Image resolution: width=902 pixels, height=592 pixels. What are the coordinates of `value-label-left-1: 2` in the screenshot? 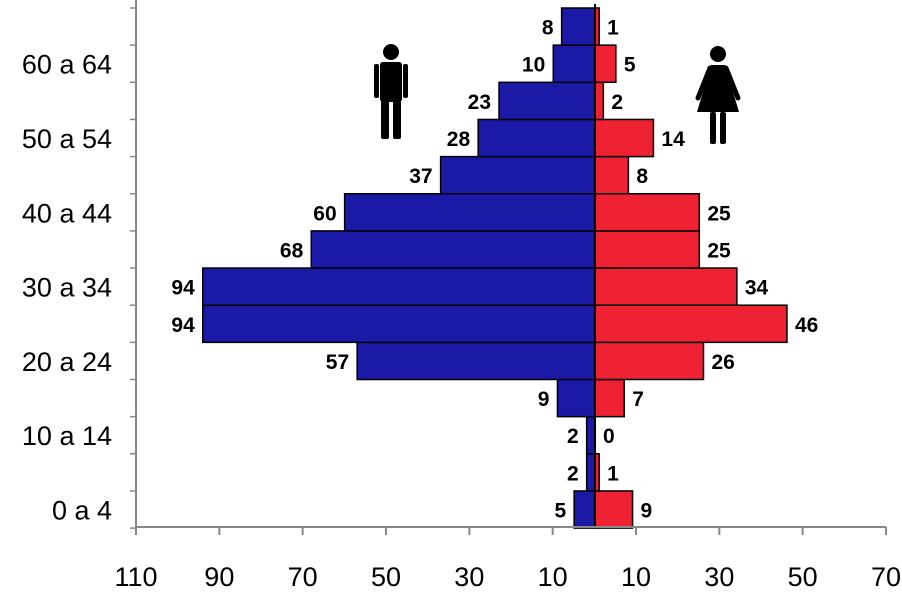 It's located at (573, 473).